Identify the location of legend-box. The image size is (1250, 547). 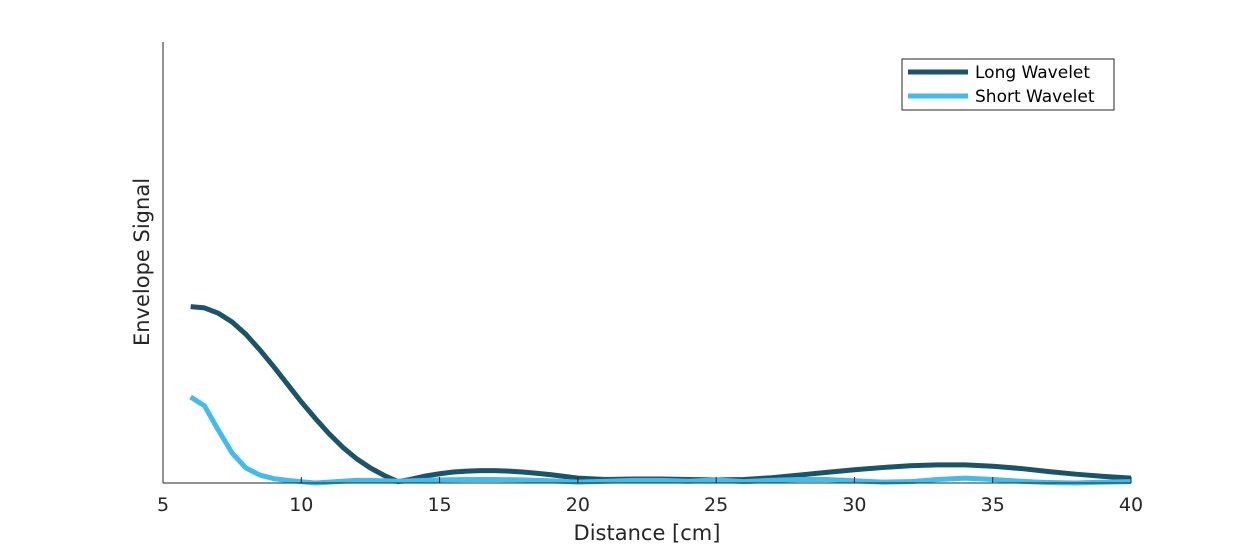
(1008, 84).